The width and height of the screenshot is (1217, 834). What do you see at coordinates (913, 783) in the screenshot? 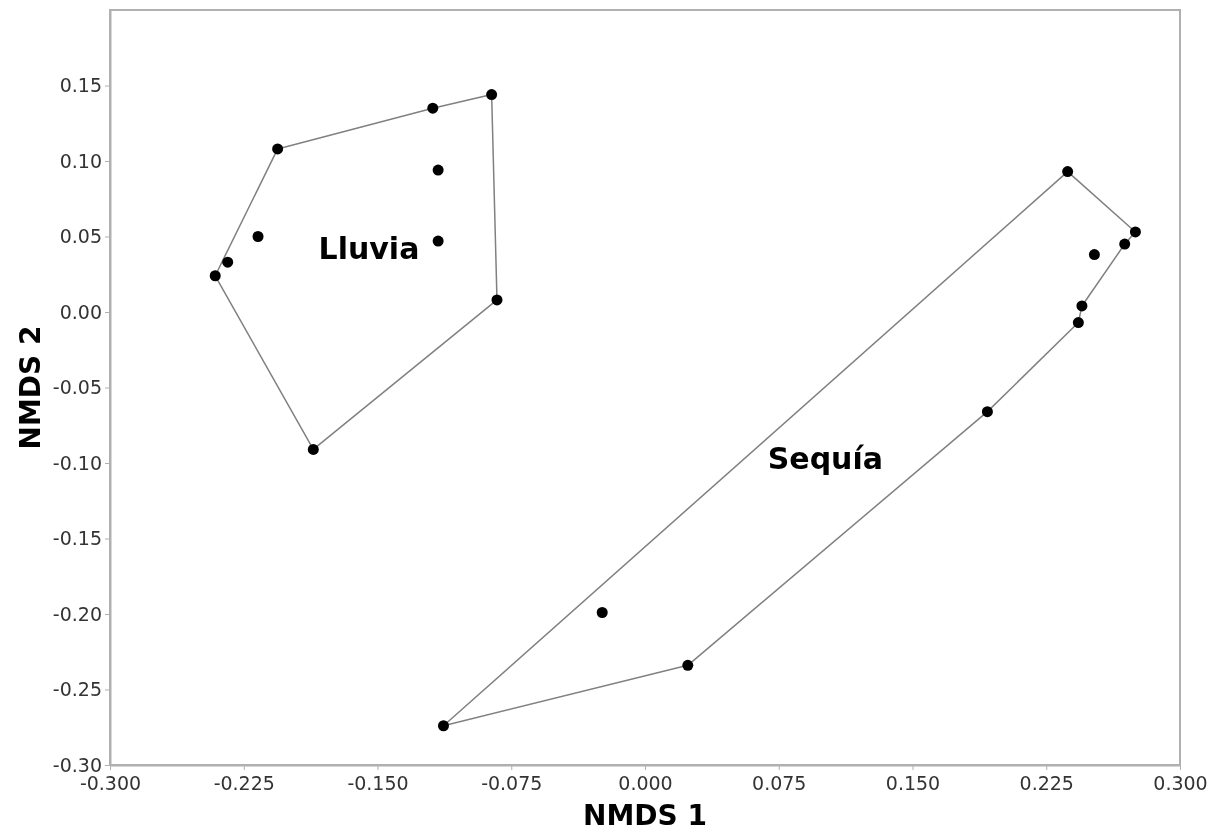
I see `x-tick-label: 0.150` at bounding box center [913, 783].